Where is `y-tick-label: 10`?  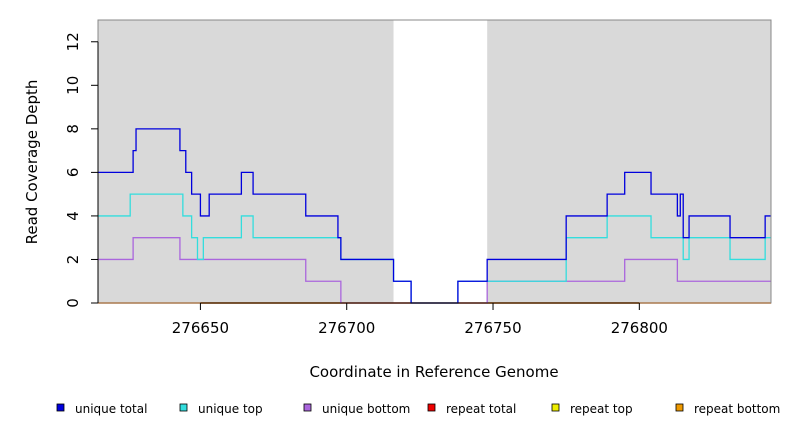
y-tick-label: 10 is located at coordinates (73, 85).